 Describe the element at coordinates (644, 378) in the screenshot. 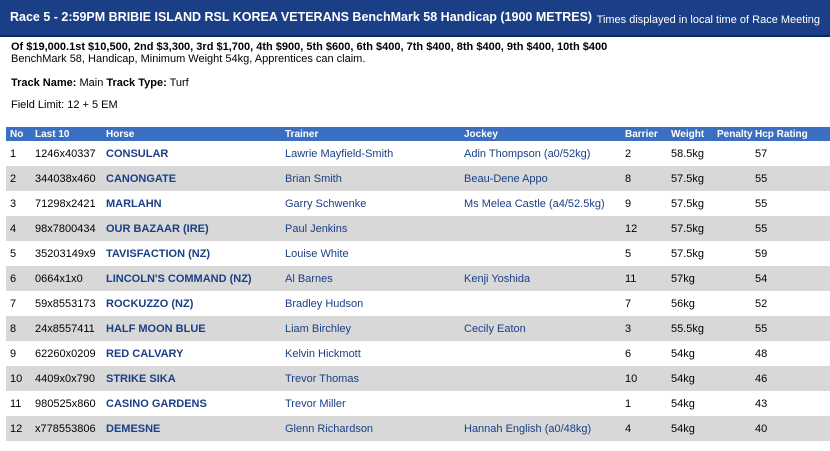

I see `runner-barrier: 10` at that location.